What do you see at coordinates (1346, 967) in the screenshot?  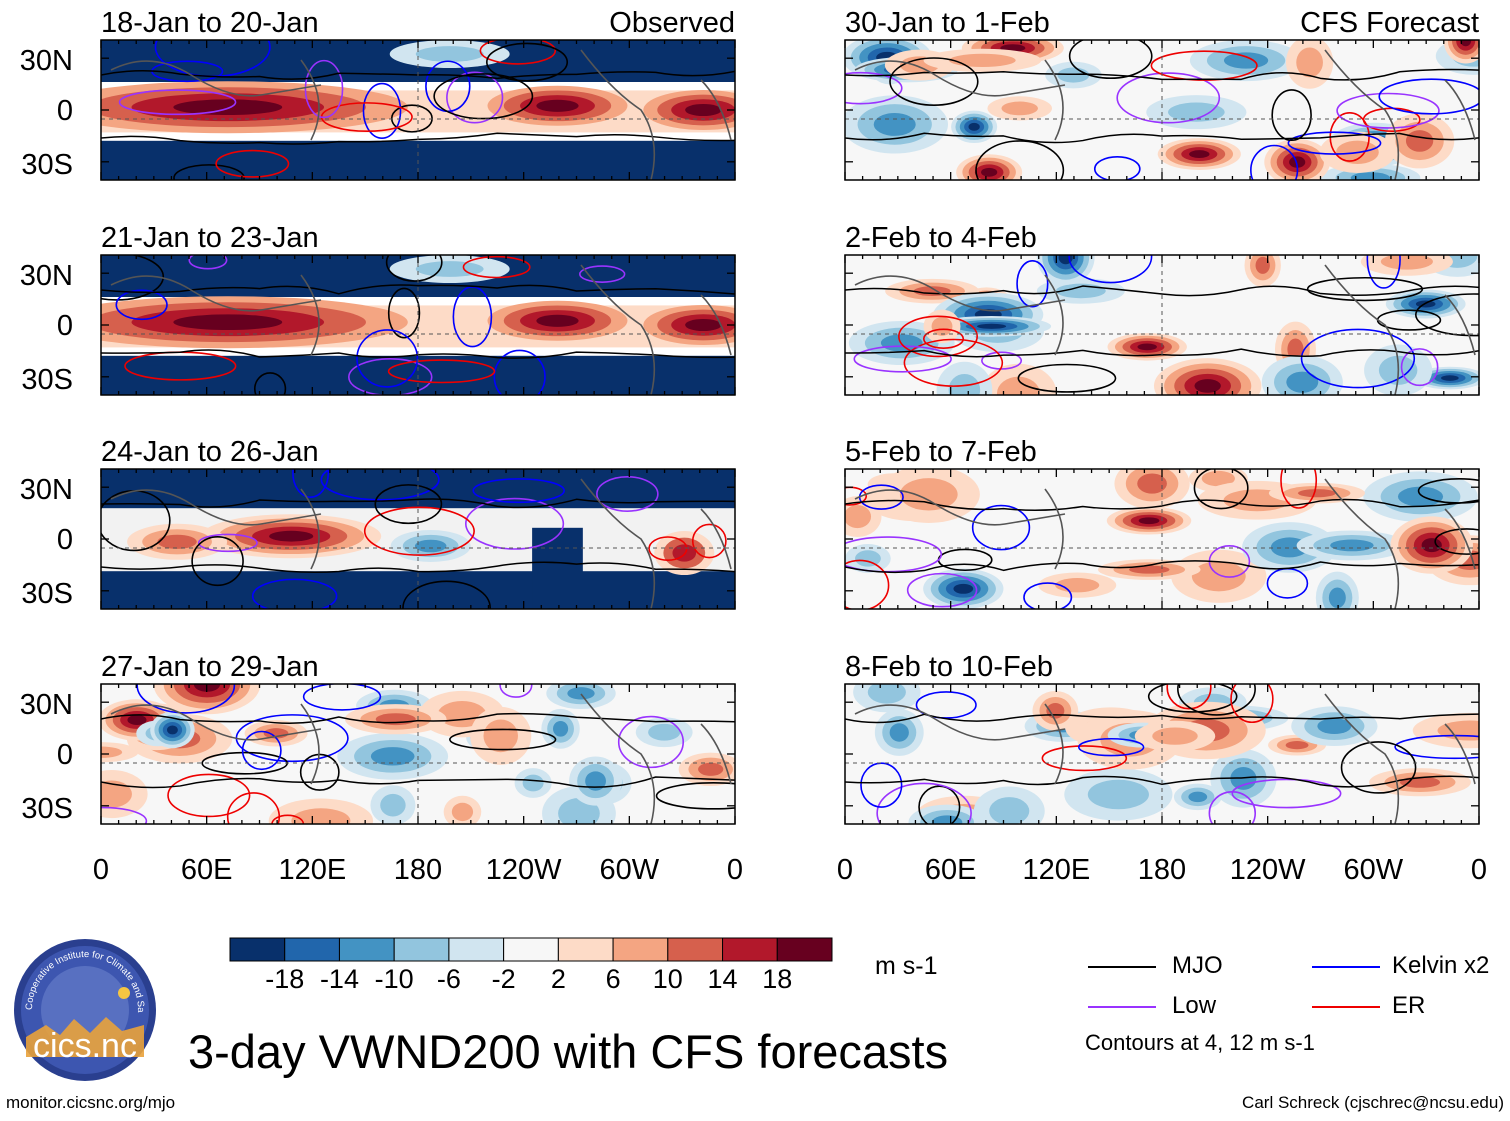 I see `legend-line-kelvin` at bounding box center [1346, 967].